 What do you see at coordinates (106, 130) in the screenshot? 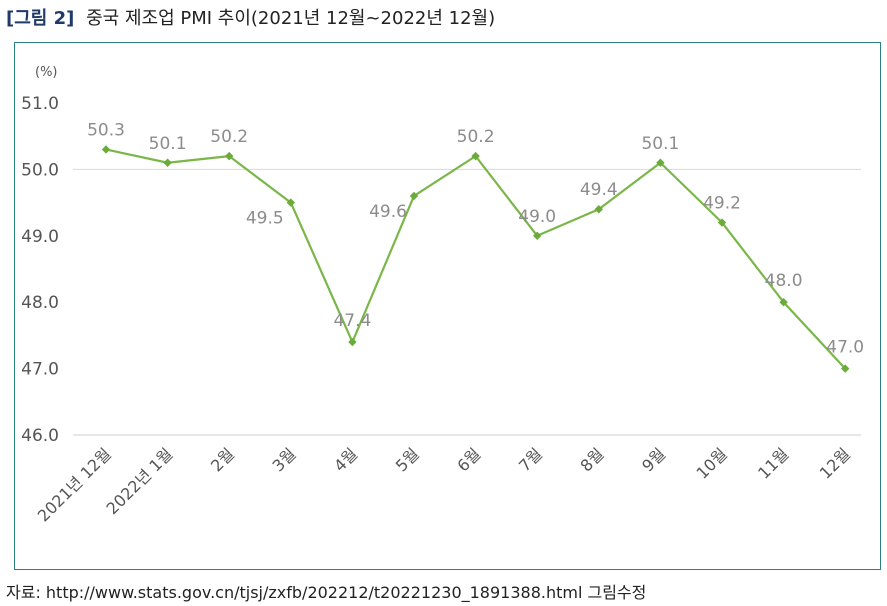
I see `data-label: 50.3` at bounding box center [106, 130].